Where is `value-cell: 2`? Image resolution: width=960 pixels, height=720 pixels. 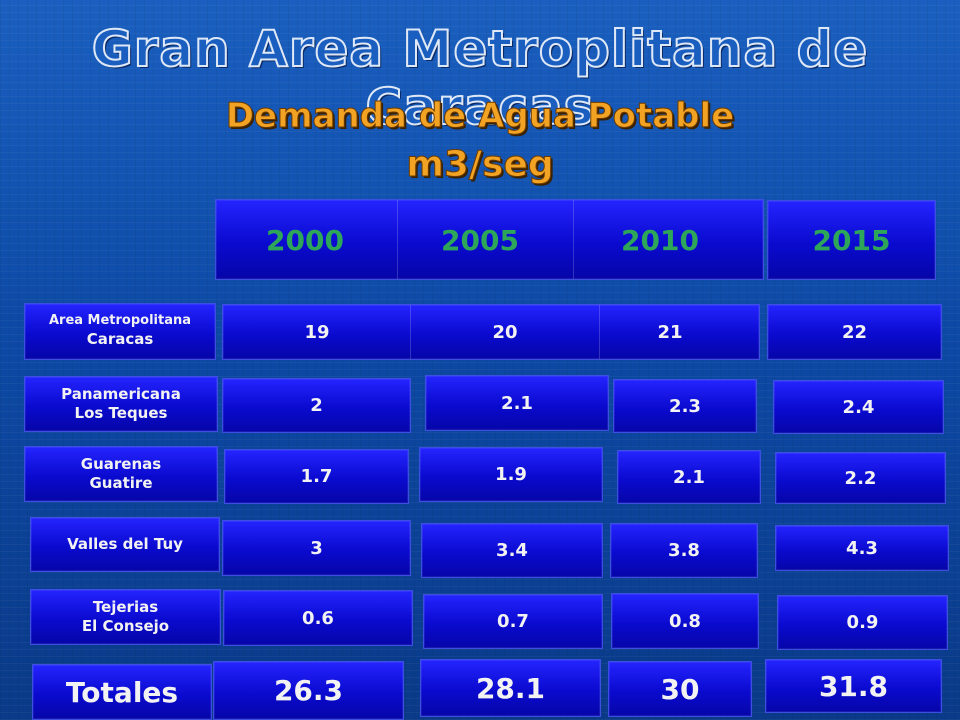 value-cell: 2 is located at coordinates (316, 405).